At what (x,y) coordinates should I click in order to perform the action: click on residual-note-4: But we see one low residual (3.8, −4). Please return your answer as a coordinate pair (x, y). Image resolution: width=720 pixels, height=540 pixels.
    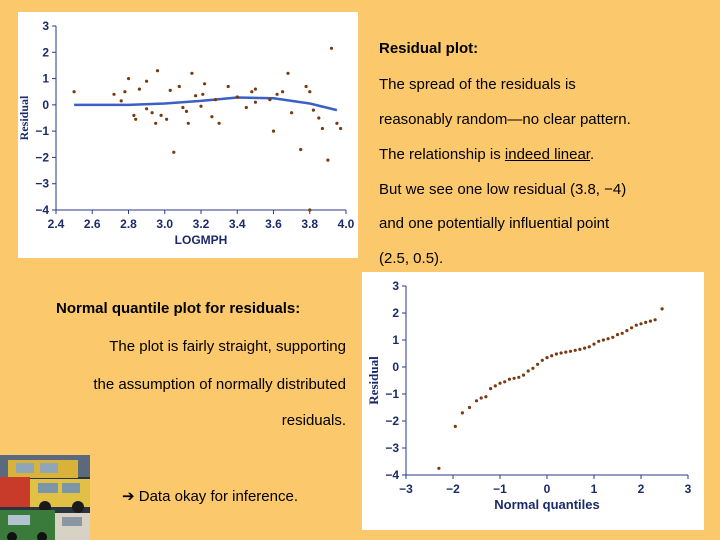
    Looking at the image, I should click on (503, 189).